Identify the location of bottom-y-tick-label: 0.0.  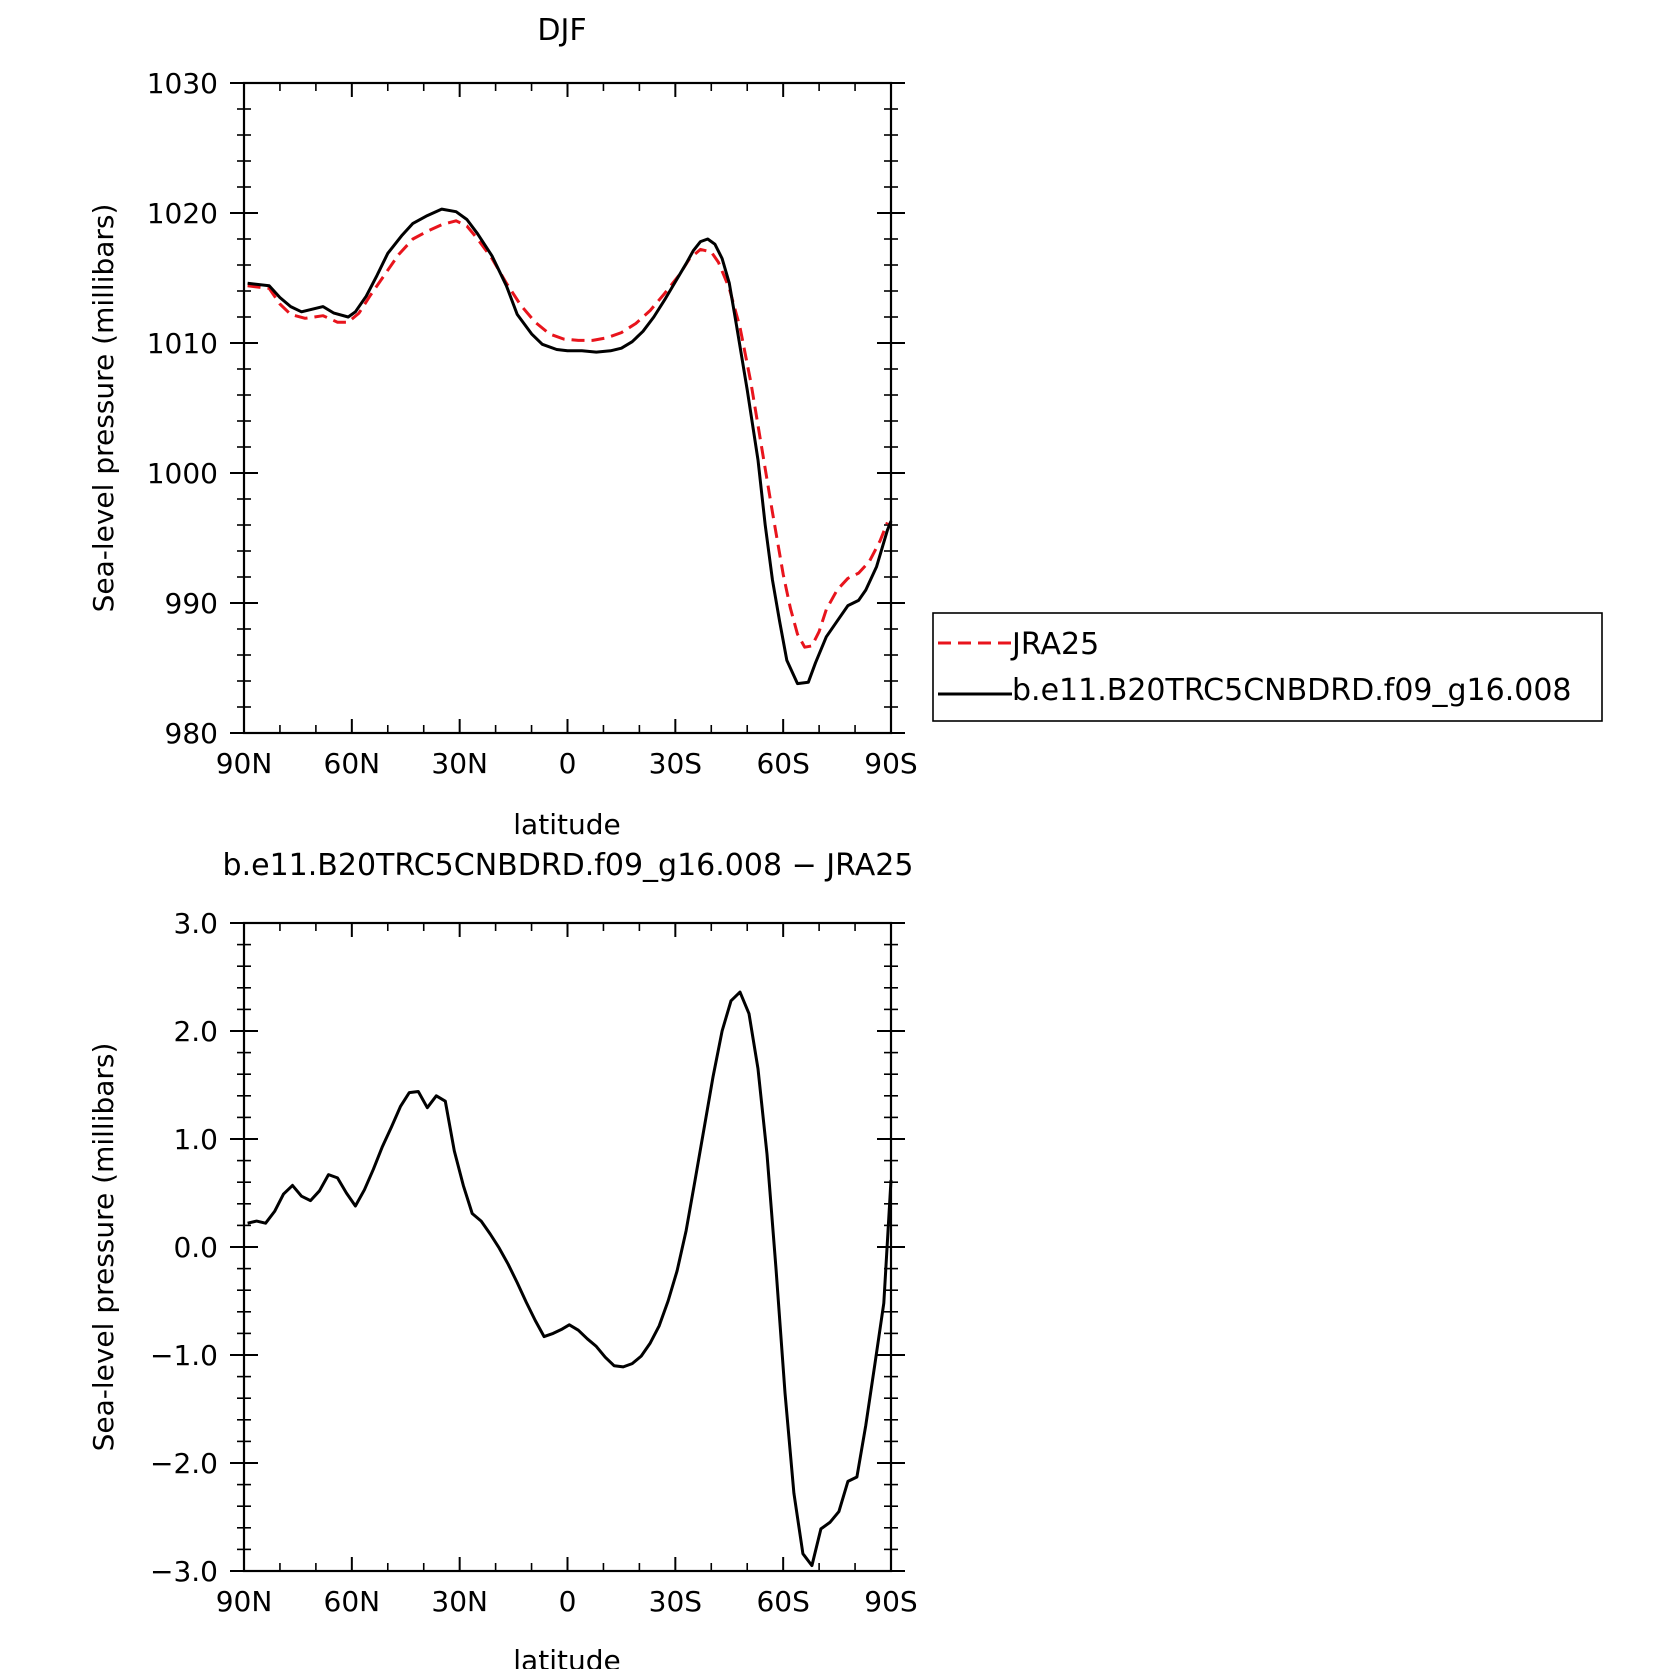
(195, 1247).